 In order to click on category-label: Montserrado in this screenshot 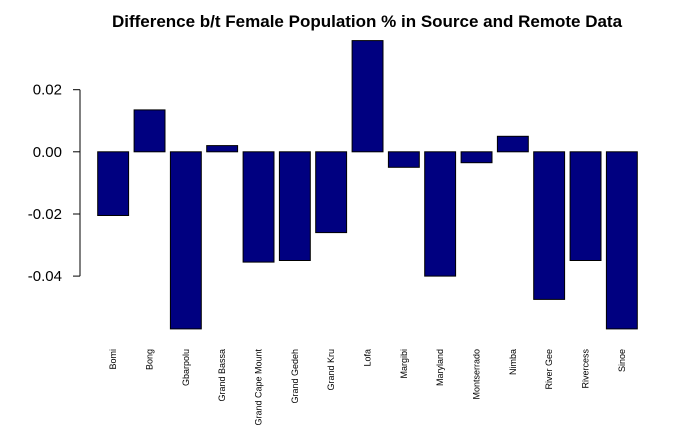, I will do `click(477, 374)`.